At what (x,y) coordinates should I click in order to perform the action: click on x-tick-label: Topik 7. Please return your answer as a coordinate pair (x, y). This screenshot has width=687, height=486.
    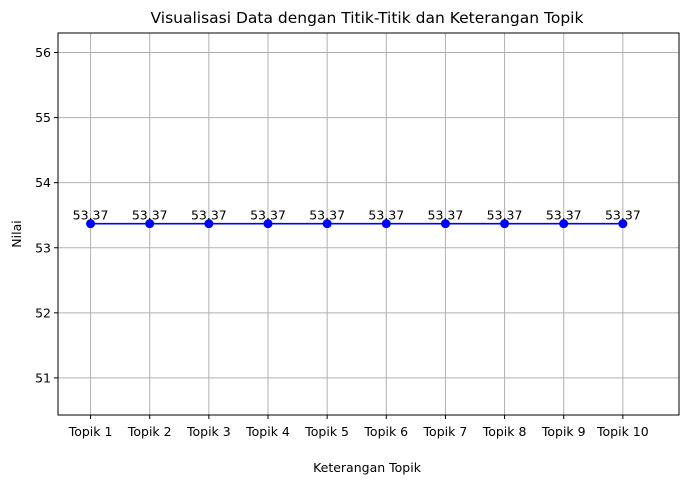
    Looking at the image, I should click on (445, 431).